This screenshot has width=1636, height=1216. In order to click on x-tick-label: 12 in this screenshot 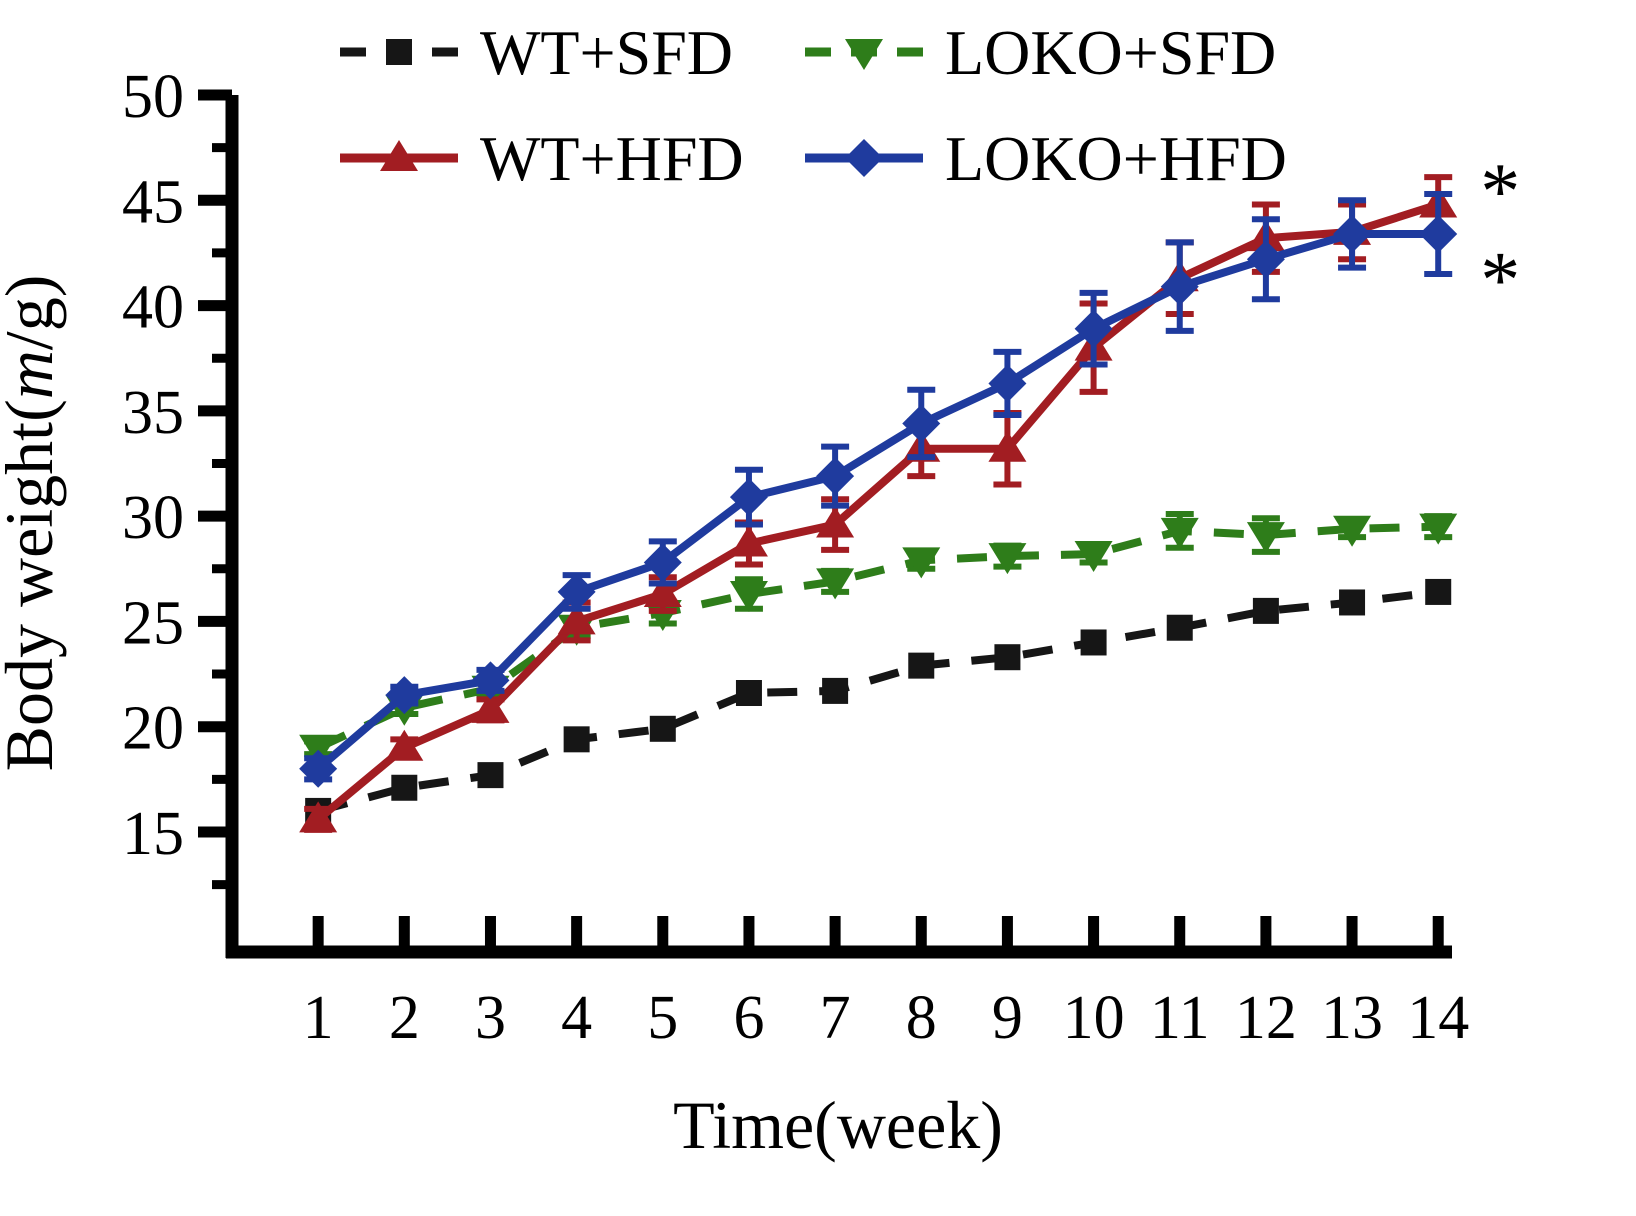, I will do `click(1266, 1018)`.